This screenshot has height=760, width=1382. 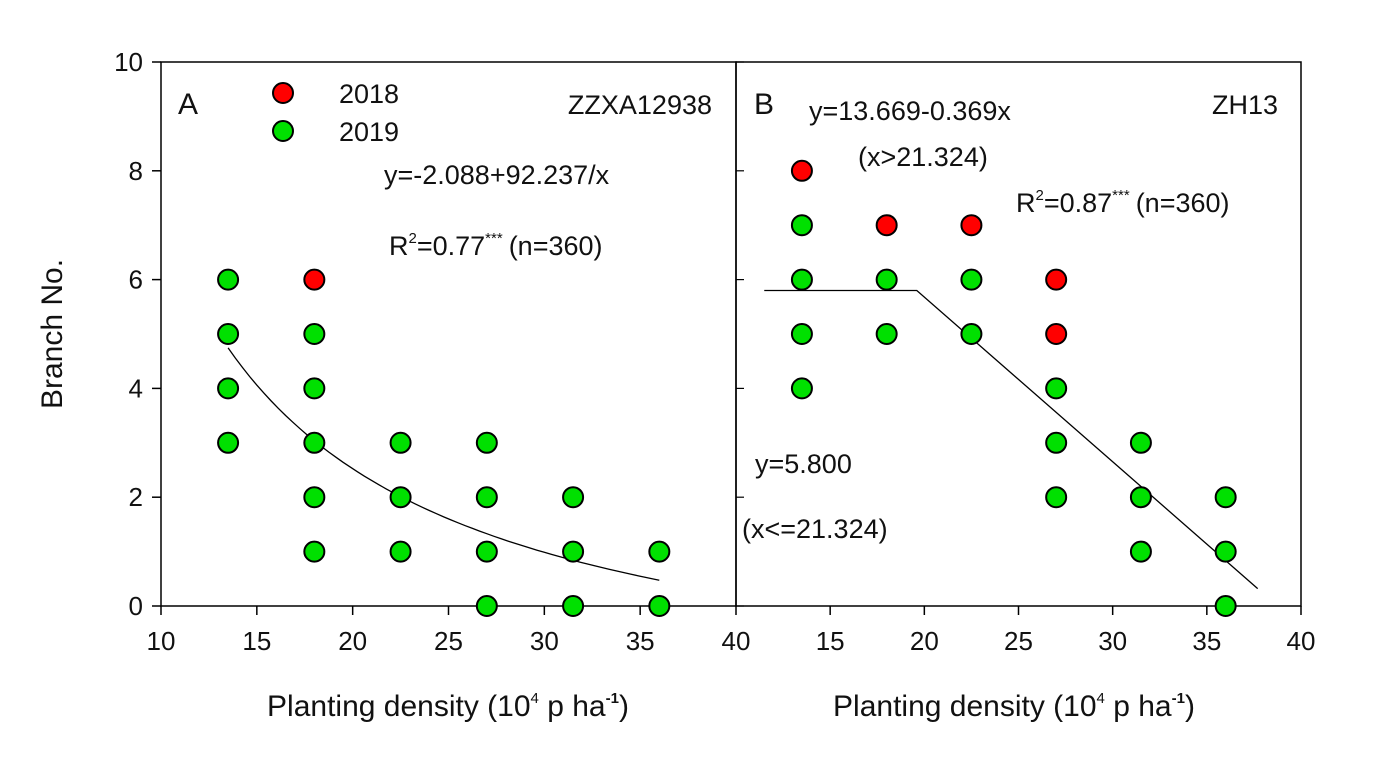 I want to click on panel-b-r2: R2=0.87*** (n=360), so click(x=1123, y=202).